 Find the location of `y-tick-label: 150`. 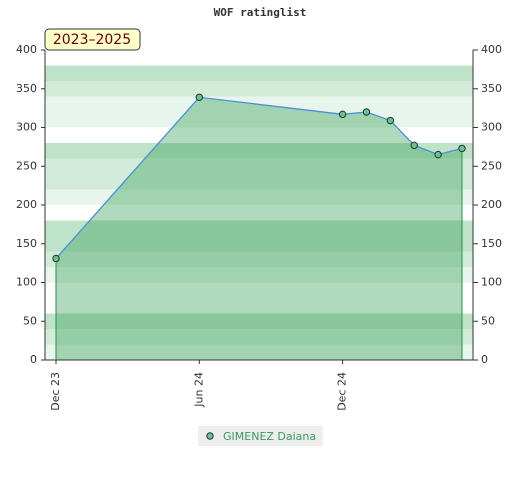

y-tick-label: 150 is located at coordinates (26, 243).